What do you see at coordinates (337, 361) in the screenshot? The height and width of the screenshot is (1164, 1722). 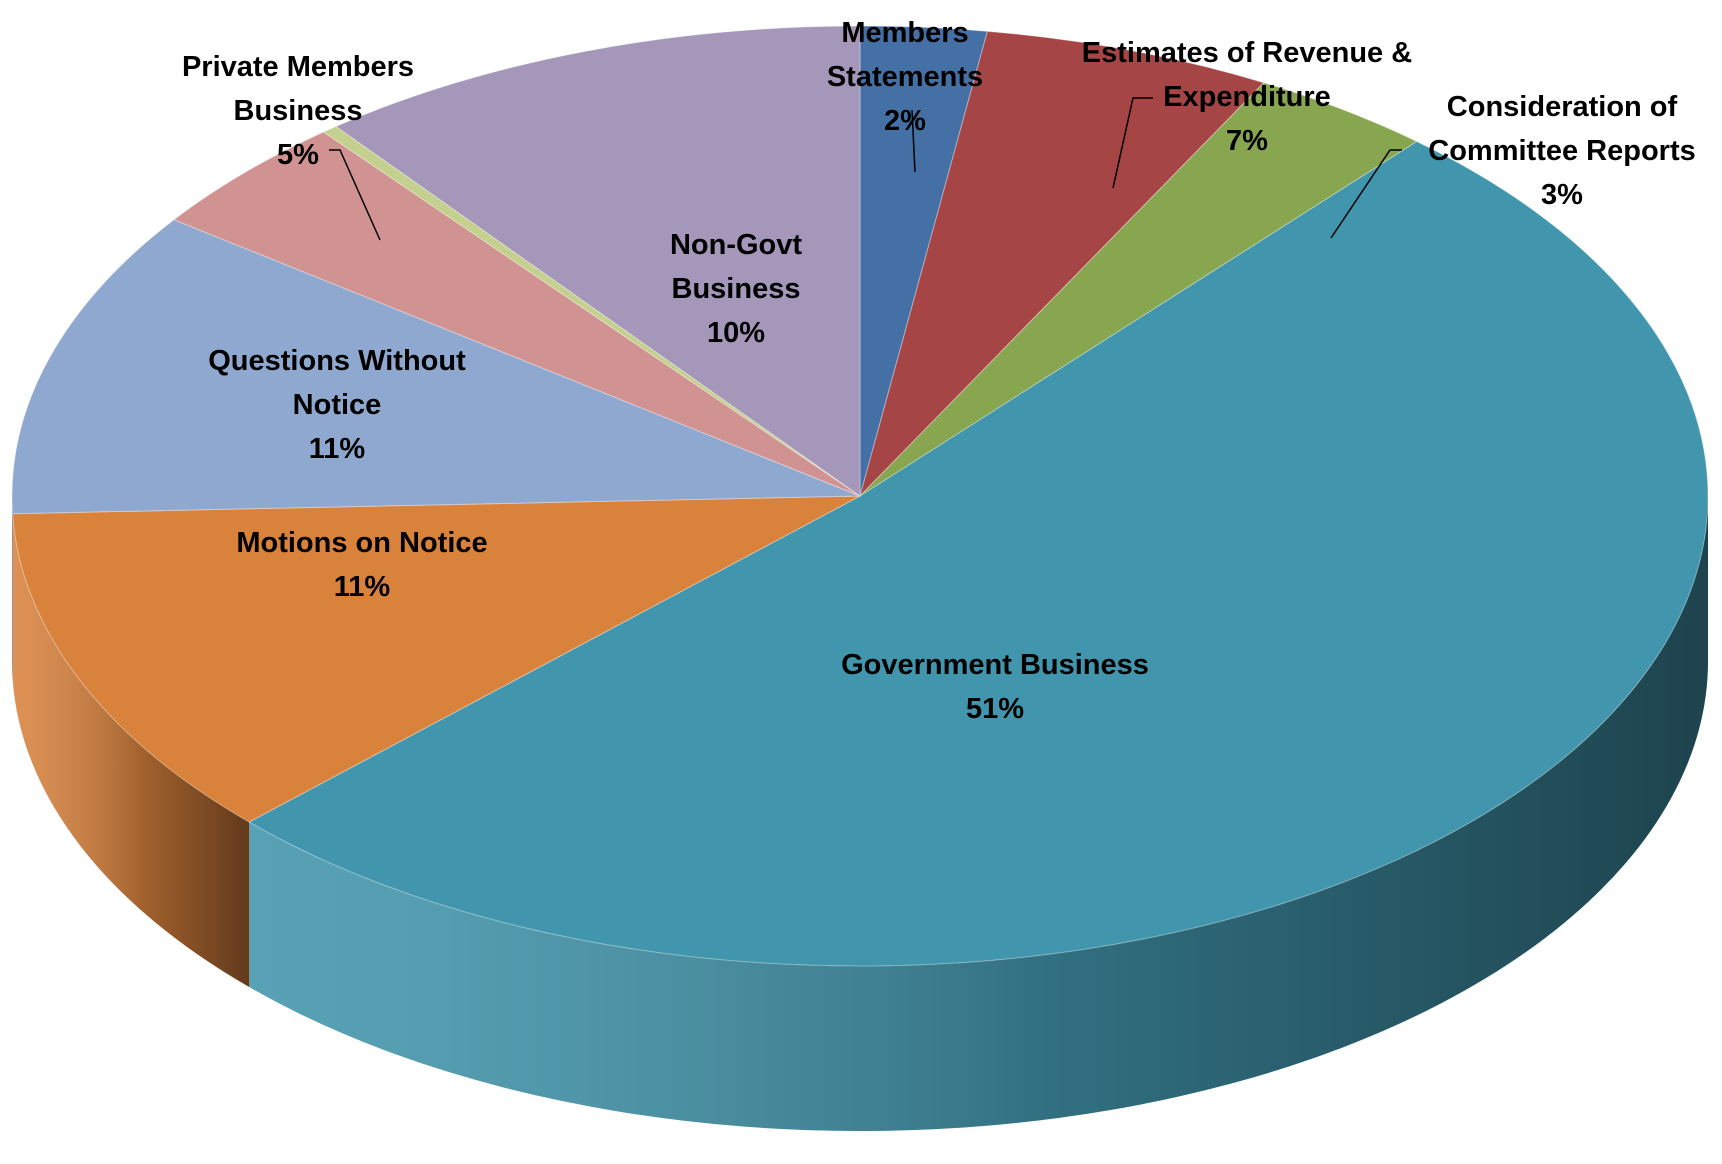 I see `label-line-questions-without-notice: Questions Without` at bounding box center [337, 361].